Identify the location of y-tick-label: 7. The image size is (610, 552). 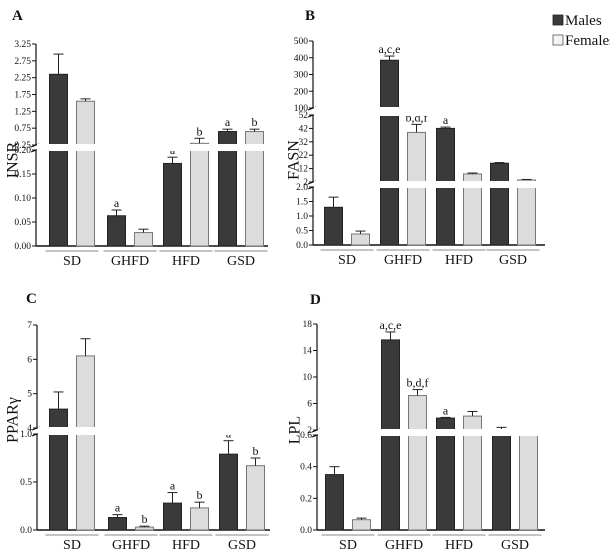
(29, 326).